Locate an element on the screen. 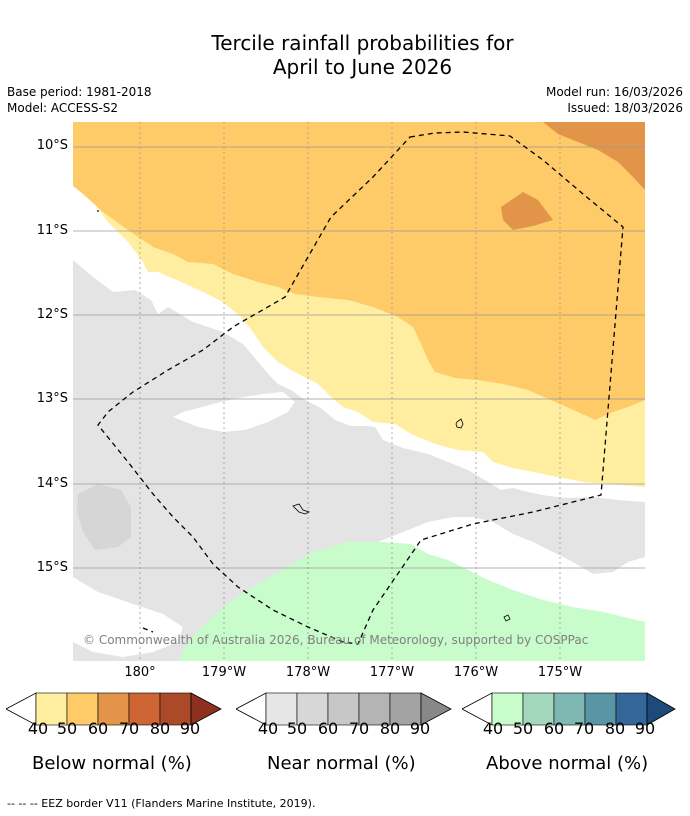 The width and height of the screenshot is (690, 816). island-futuna is located at coordinates (301, 509).